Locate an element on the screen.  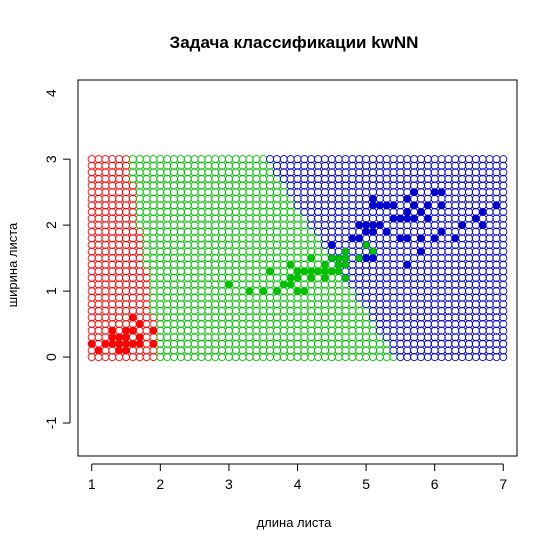
y-tick-label: 3 is located at coordinates (51, 159).